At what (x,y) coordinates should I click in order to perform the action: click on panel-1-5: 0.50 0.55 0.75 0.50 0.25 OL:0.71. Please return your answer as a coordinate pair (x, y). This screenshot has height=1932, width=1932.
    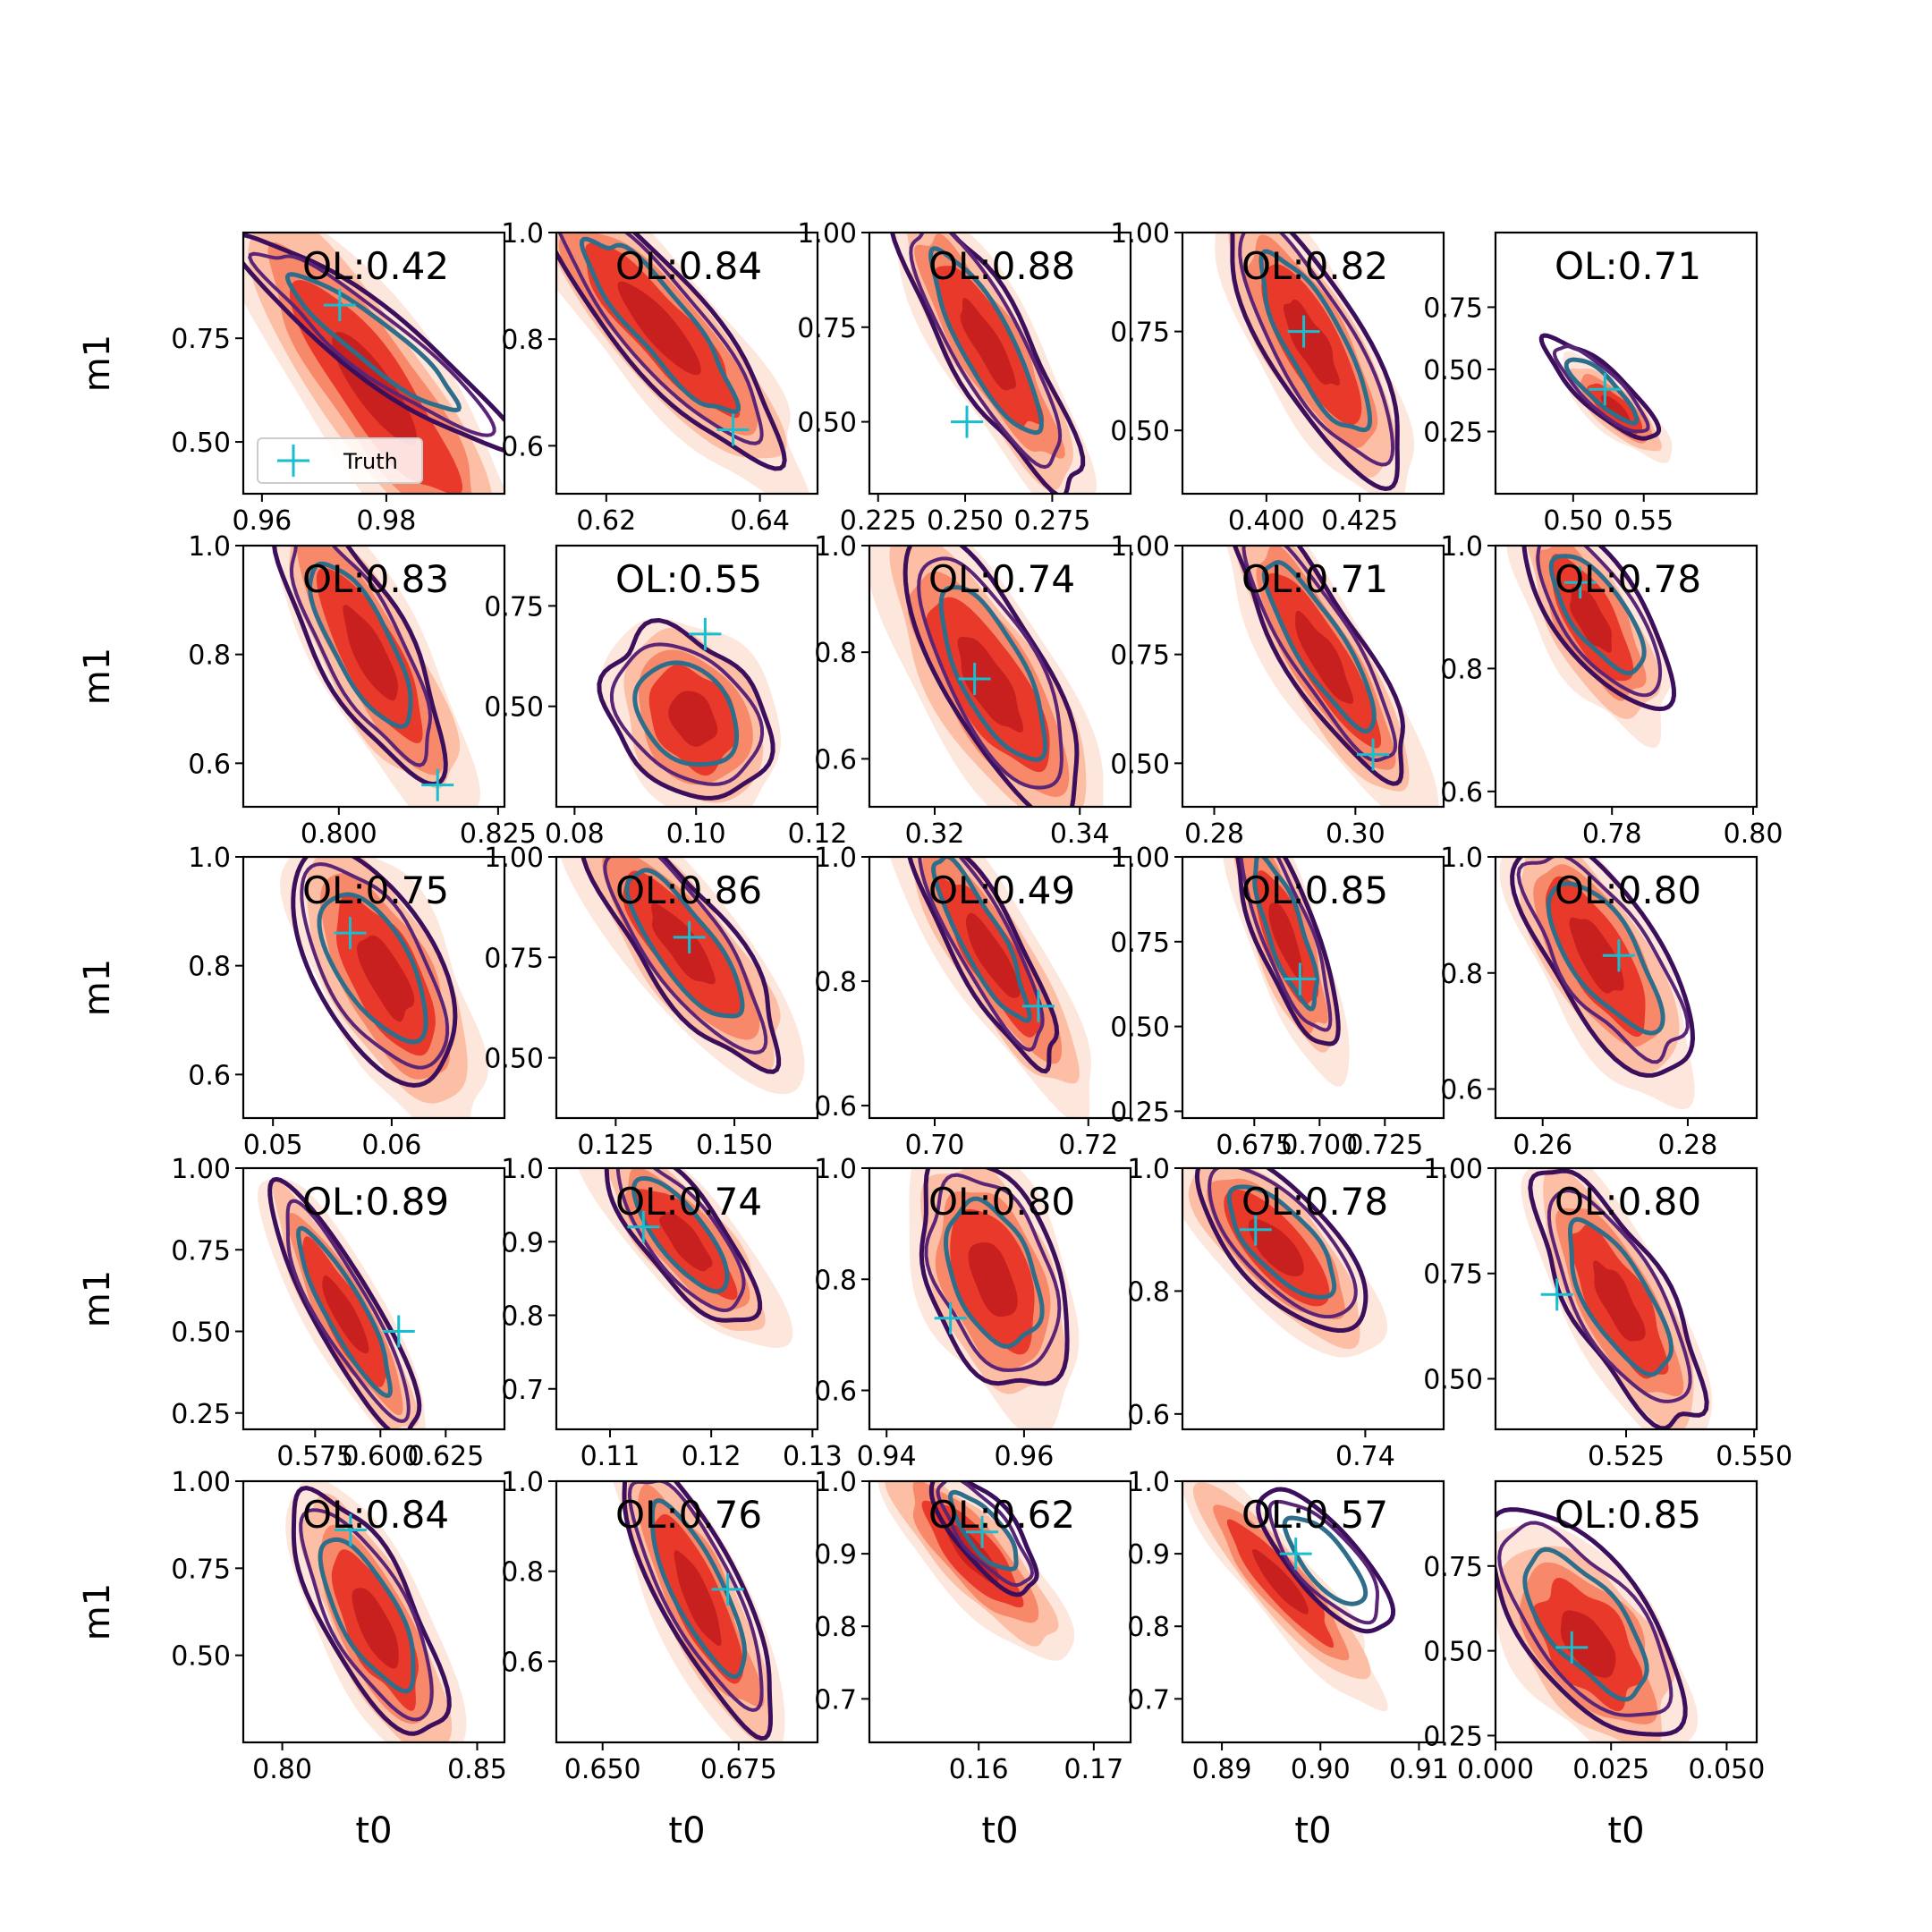
    Looking at the image, I should click on (1590, 384).